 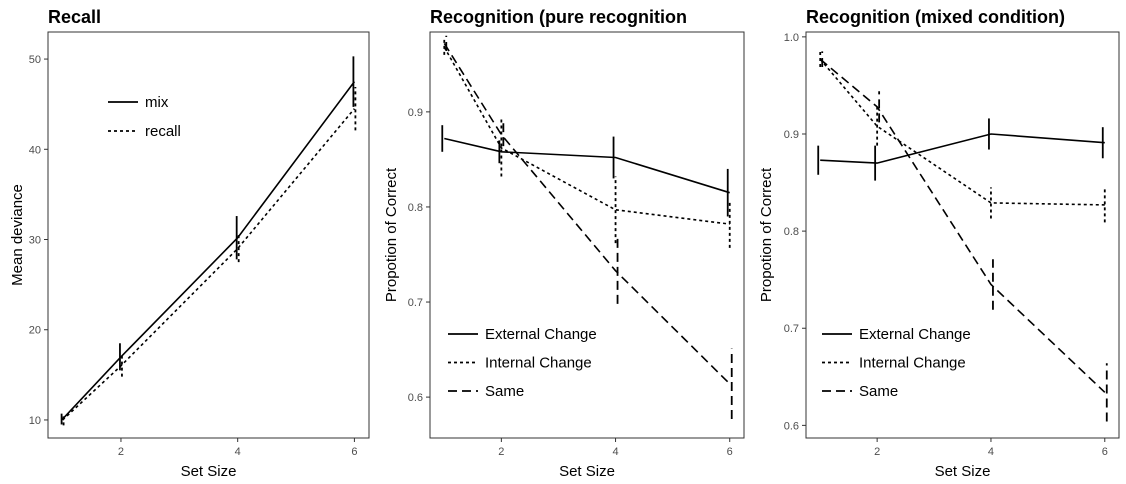 What do you see at coordinates (74, 17) in the screenshot?
I see `chart-title: Recall` at bounding box center [74, 17].